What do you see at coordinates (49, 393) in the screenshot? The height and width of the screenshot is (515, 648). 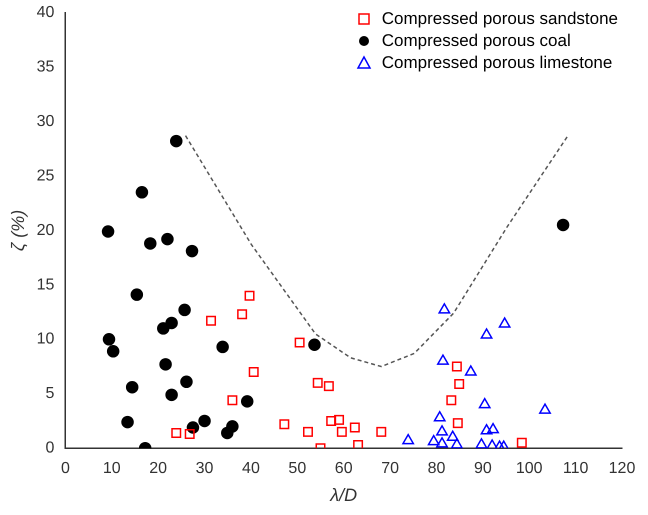 I see `y-tick-label: 5` at bounding box center [49, 393].